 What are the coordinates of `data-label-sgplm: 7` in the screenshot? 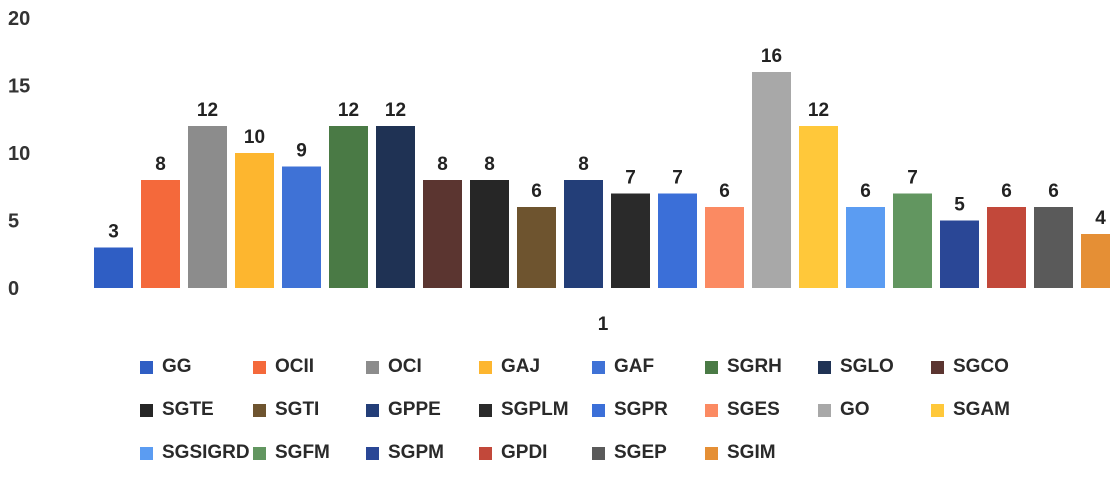 It's located at (630, 178).